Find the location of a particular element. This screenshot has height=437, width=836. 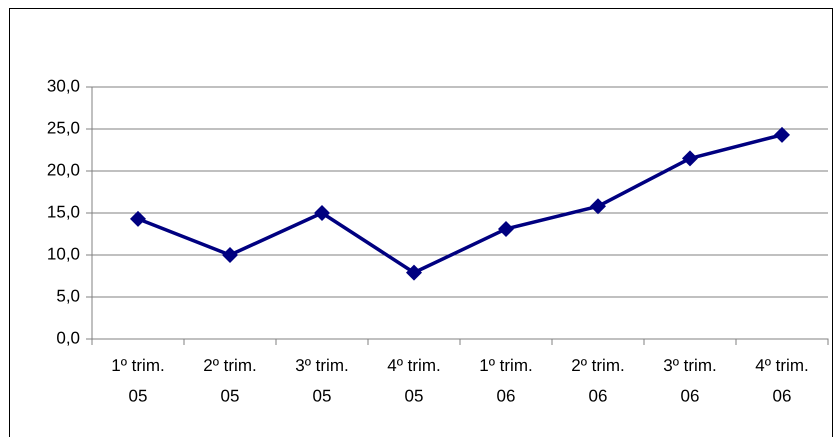

y-tick-label: 0,0 is located at coordinates (68, 338).